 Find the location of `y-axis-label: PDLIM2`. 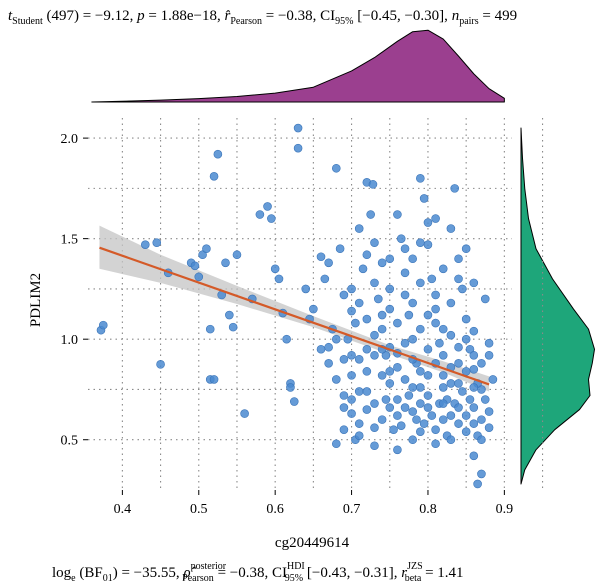

y-axis-label: PDLIM2 is located at coordinates (36, 300).